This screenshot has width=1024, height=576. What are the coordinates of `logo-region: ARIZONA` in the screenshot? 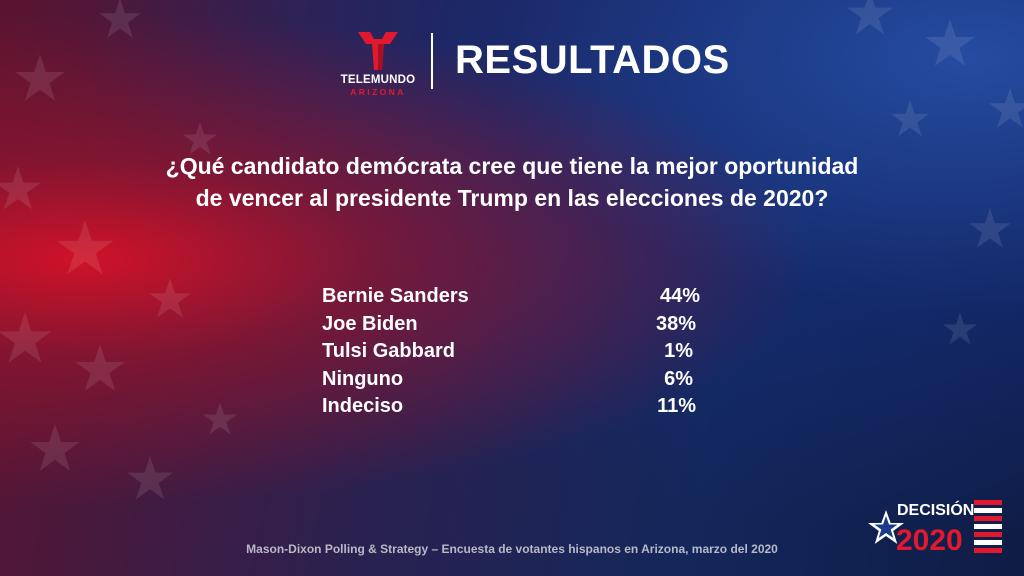 It's located at (378, 92).